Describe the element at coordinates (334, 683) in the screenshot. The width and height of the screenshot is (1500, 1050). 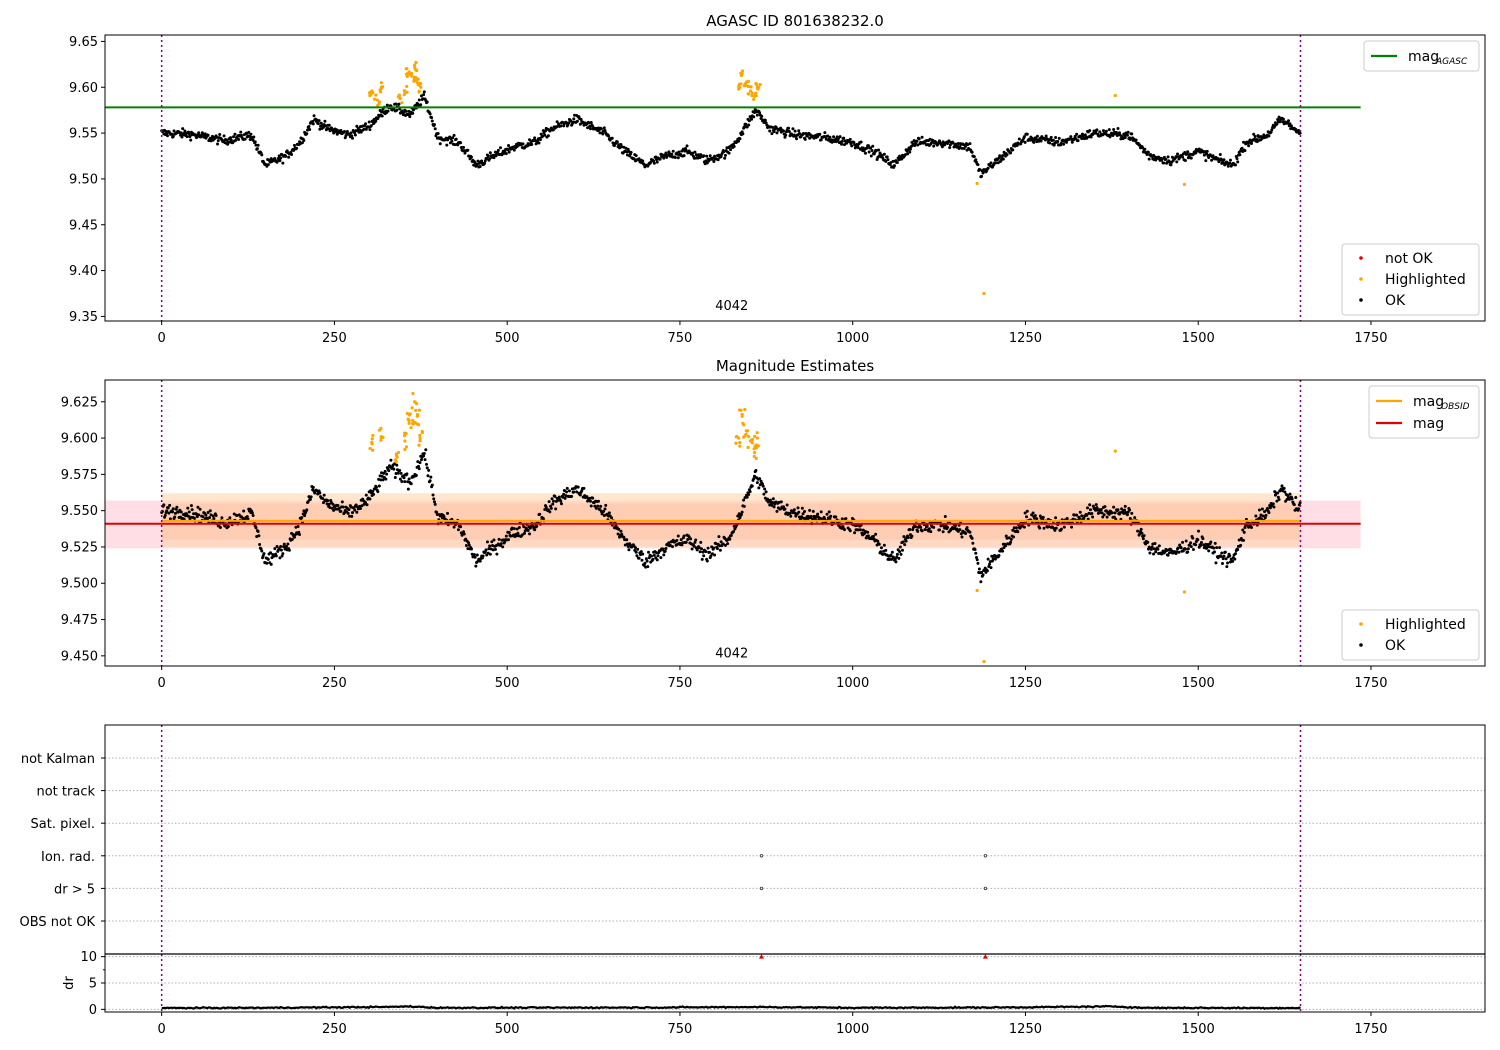
I see `x-tick-label: 250` at that location.